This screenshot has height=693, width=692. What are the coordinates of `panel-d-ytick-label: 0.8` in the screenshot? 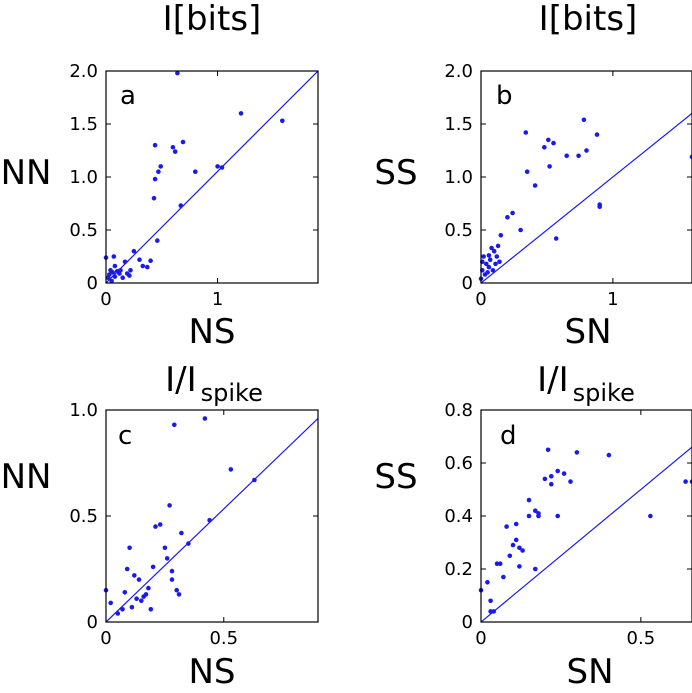 It's located at (458, 410).